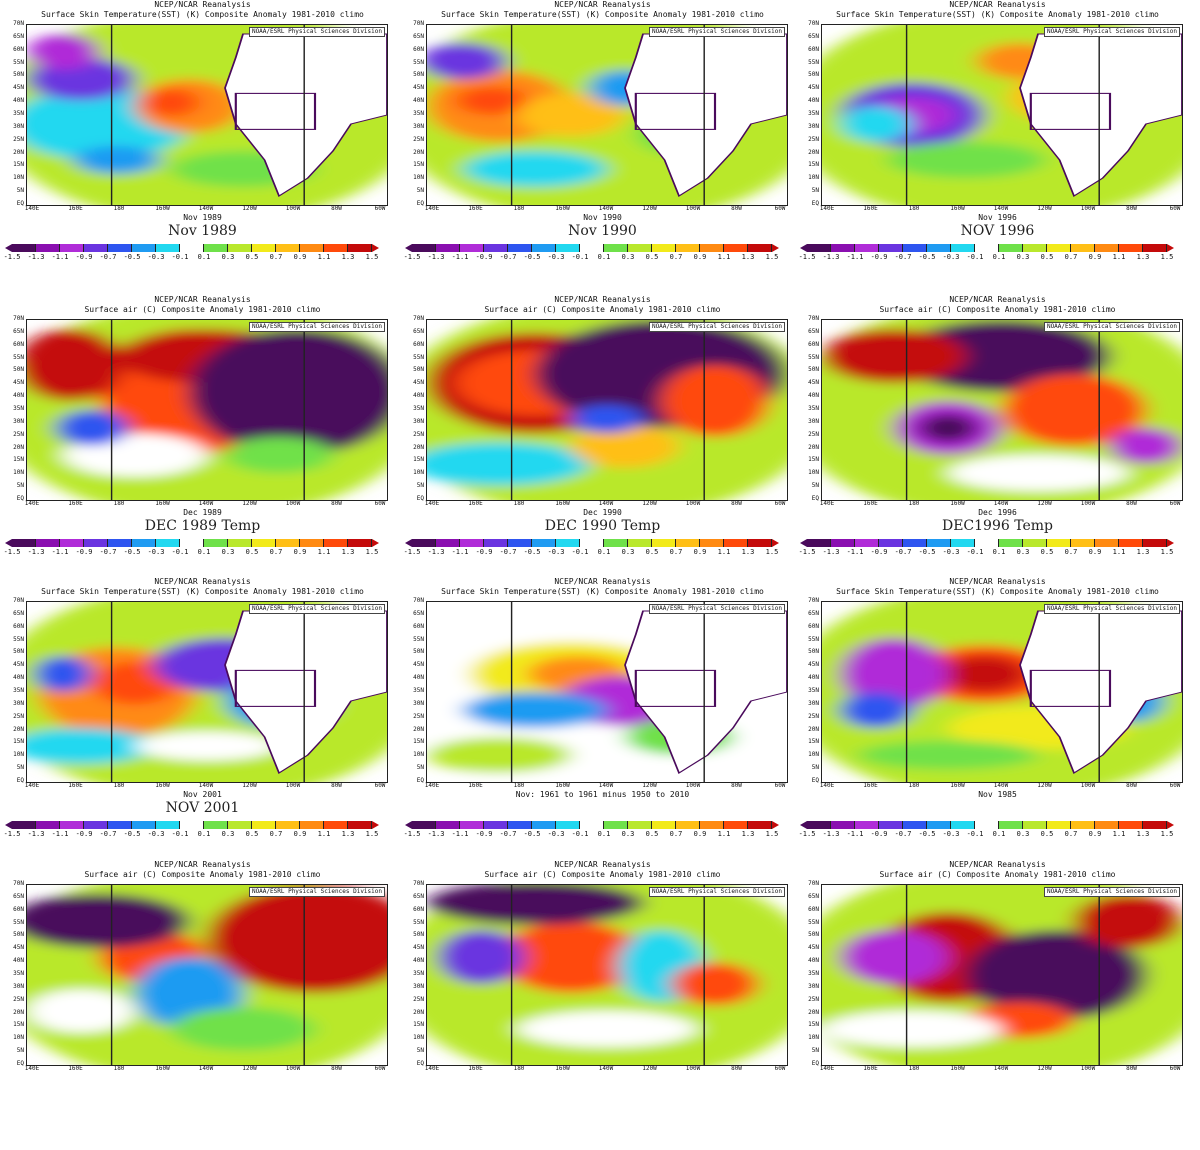 The width and height of the screenshot is (1200, 1150). I want to click on scale-tick-label: 0.1, so click(204, 552).